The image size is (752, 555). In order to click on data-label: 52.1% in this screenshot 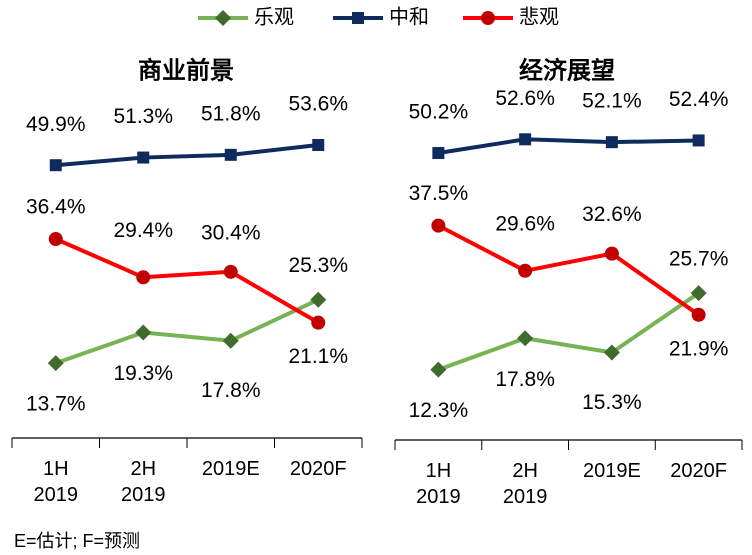, I will do `click(612, 101)`.